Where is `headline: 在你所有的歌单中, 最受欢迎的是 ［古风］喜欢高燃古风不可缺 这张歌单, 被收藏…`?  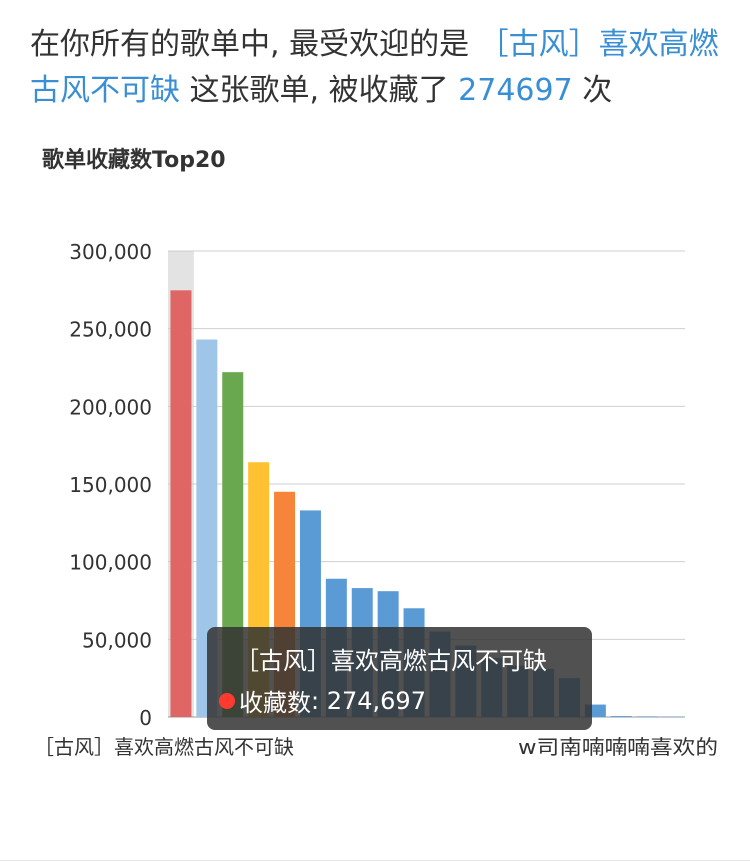
headline: 在你所有的歌单中, 最受欢迎的是 ［古风］喜欢高燃古风不可缺 这张歌单, 被收藏… is located at coordinates (380, 68).